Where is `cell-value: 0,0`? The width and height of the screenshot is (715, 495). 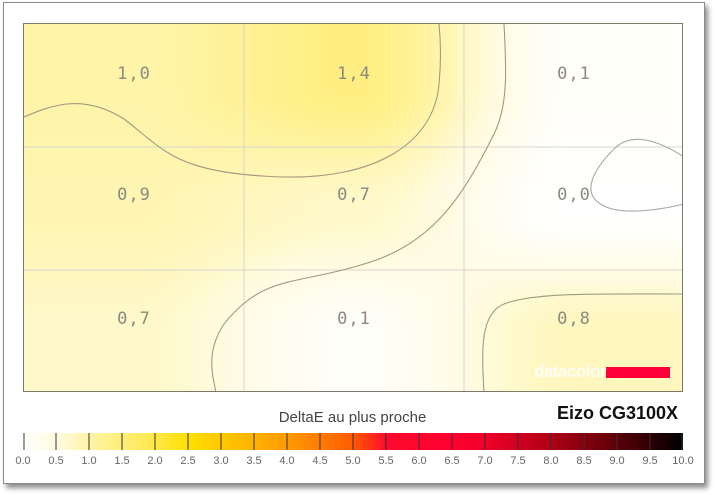
cell-value: 0,0 is located at coordinates (574, 195).